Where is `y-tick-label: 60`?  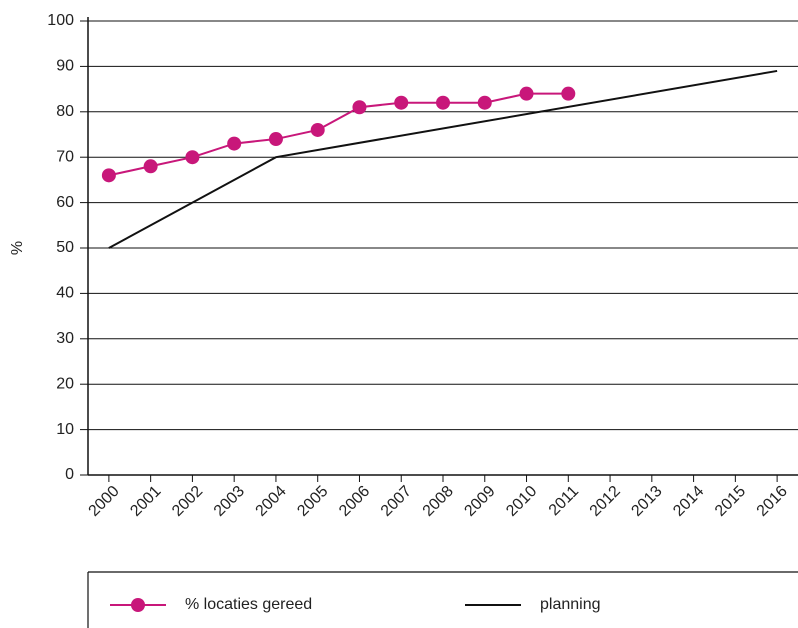
y-tick-label: 60 is located at coordinates (65, 202).